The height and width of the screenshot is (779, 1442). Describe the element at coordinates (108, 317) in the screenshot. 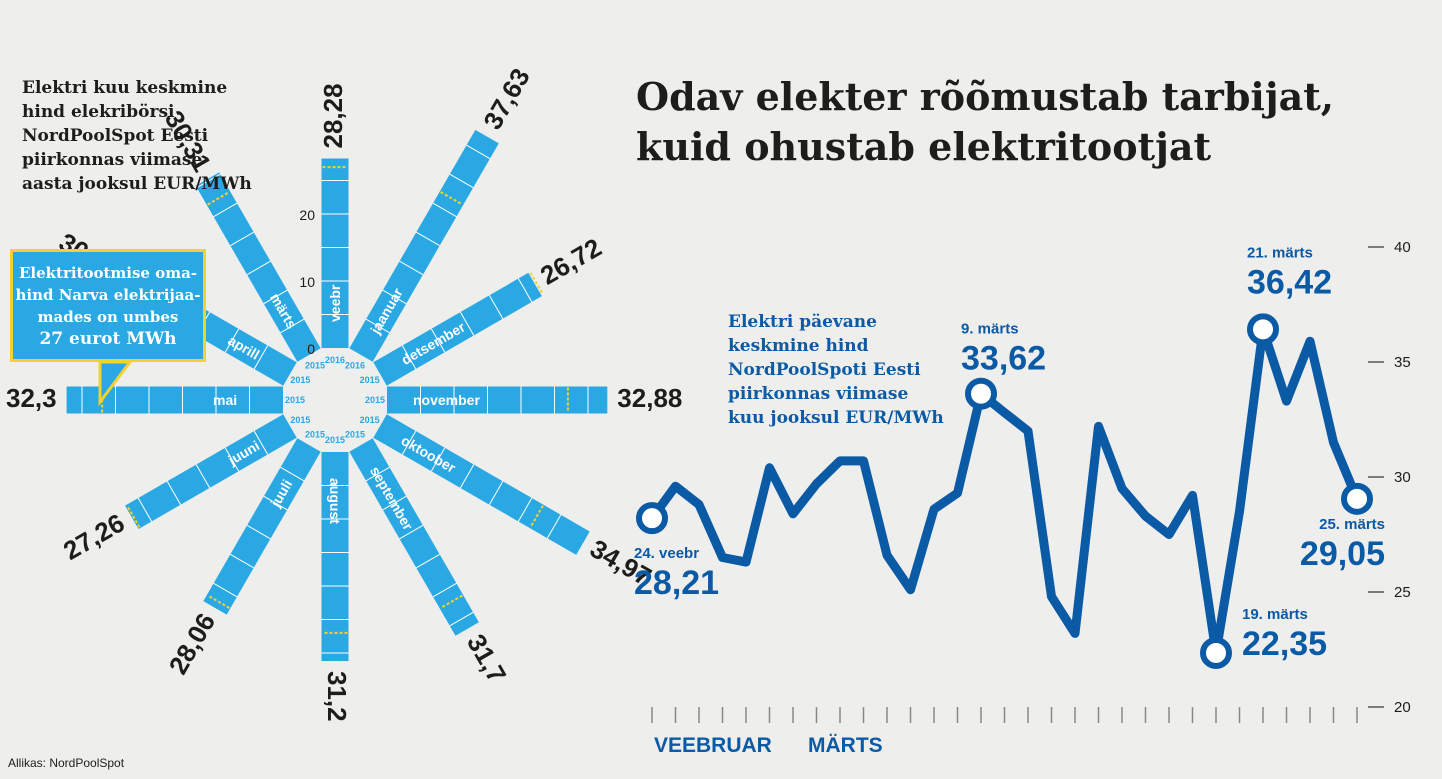

I see `callout-line-3: mades on umbes` at that location.